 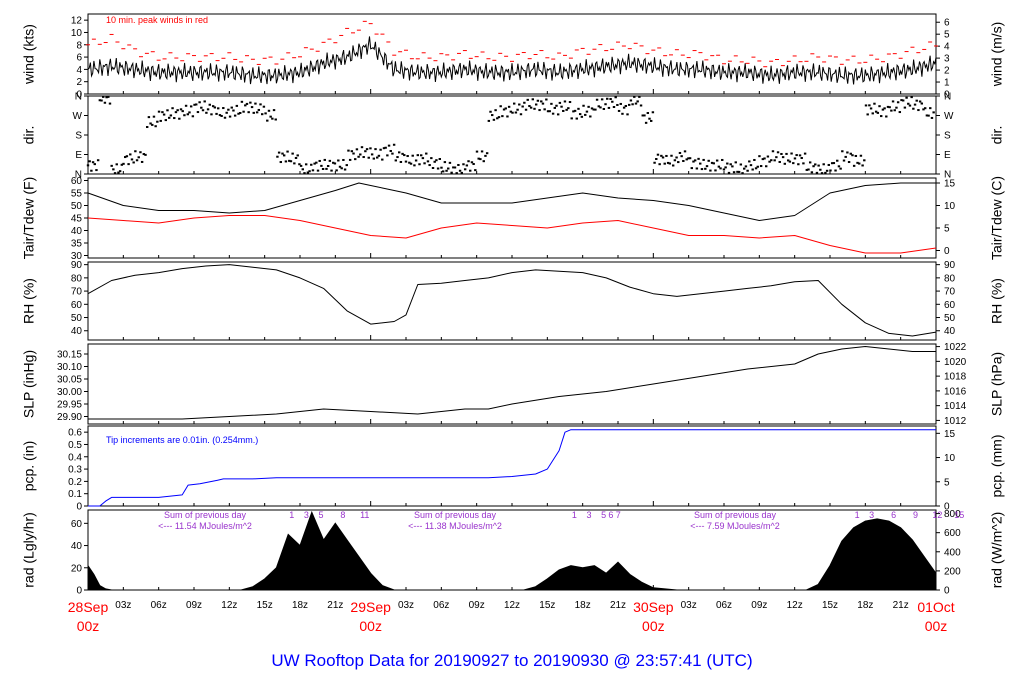 What do you see at coordinates (29, 384) in the screenshot?
I see `slp-ylabel-left: SLP (inHg)` at bounding box center [29, 384].